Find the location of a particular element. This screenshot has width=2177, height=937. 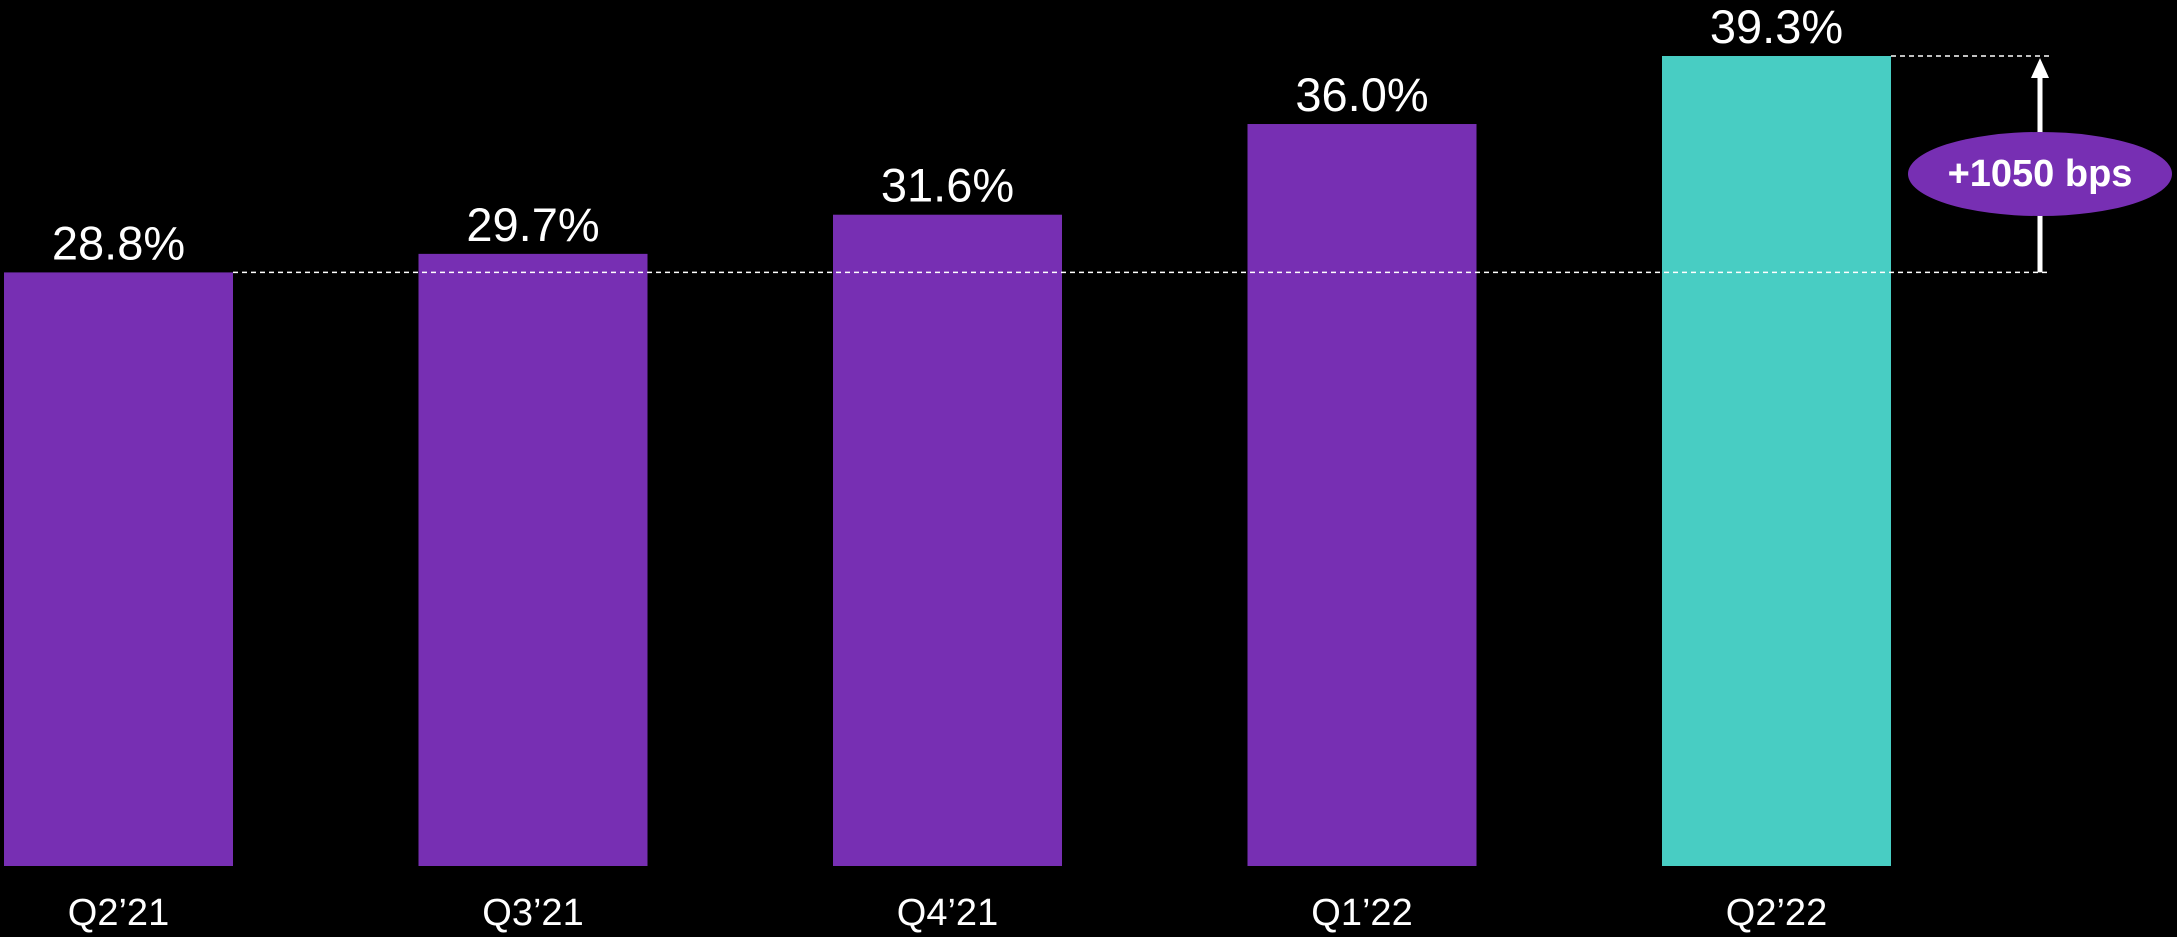

bar-value-label-2: 31.6% is located at coordinates (947, 185).